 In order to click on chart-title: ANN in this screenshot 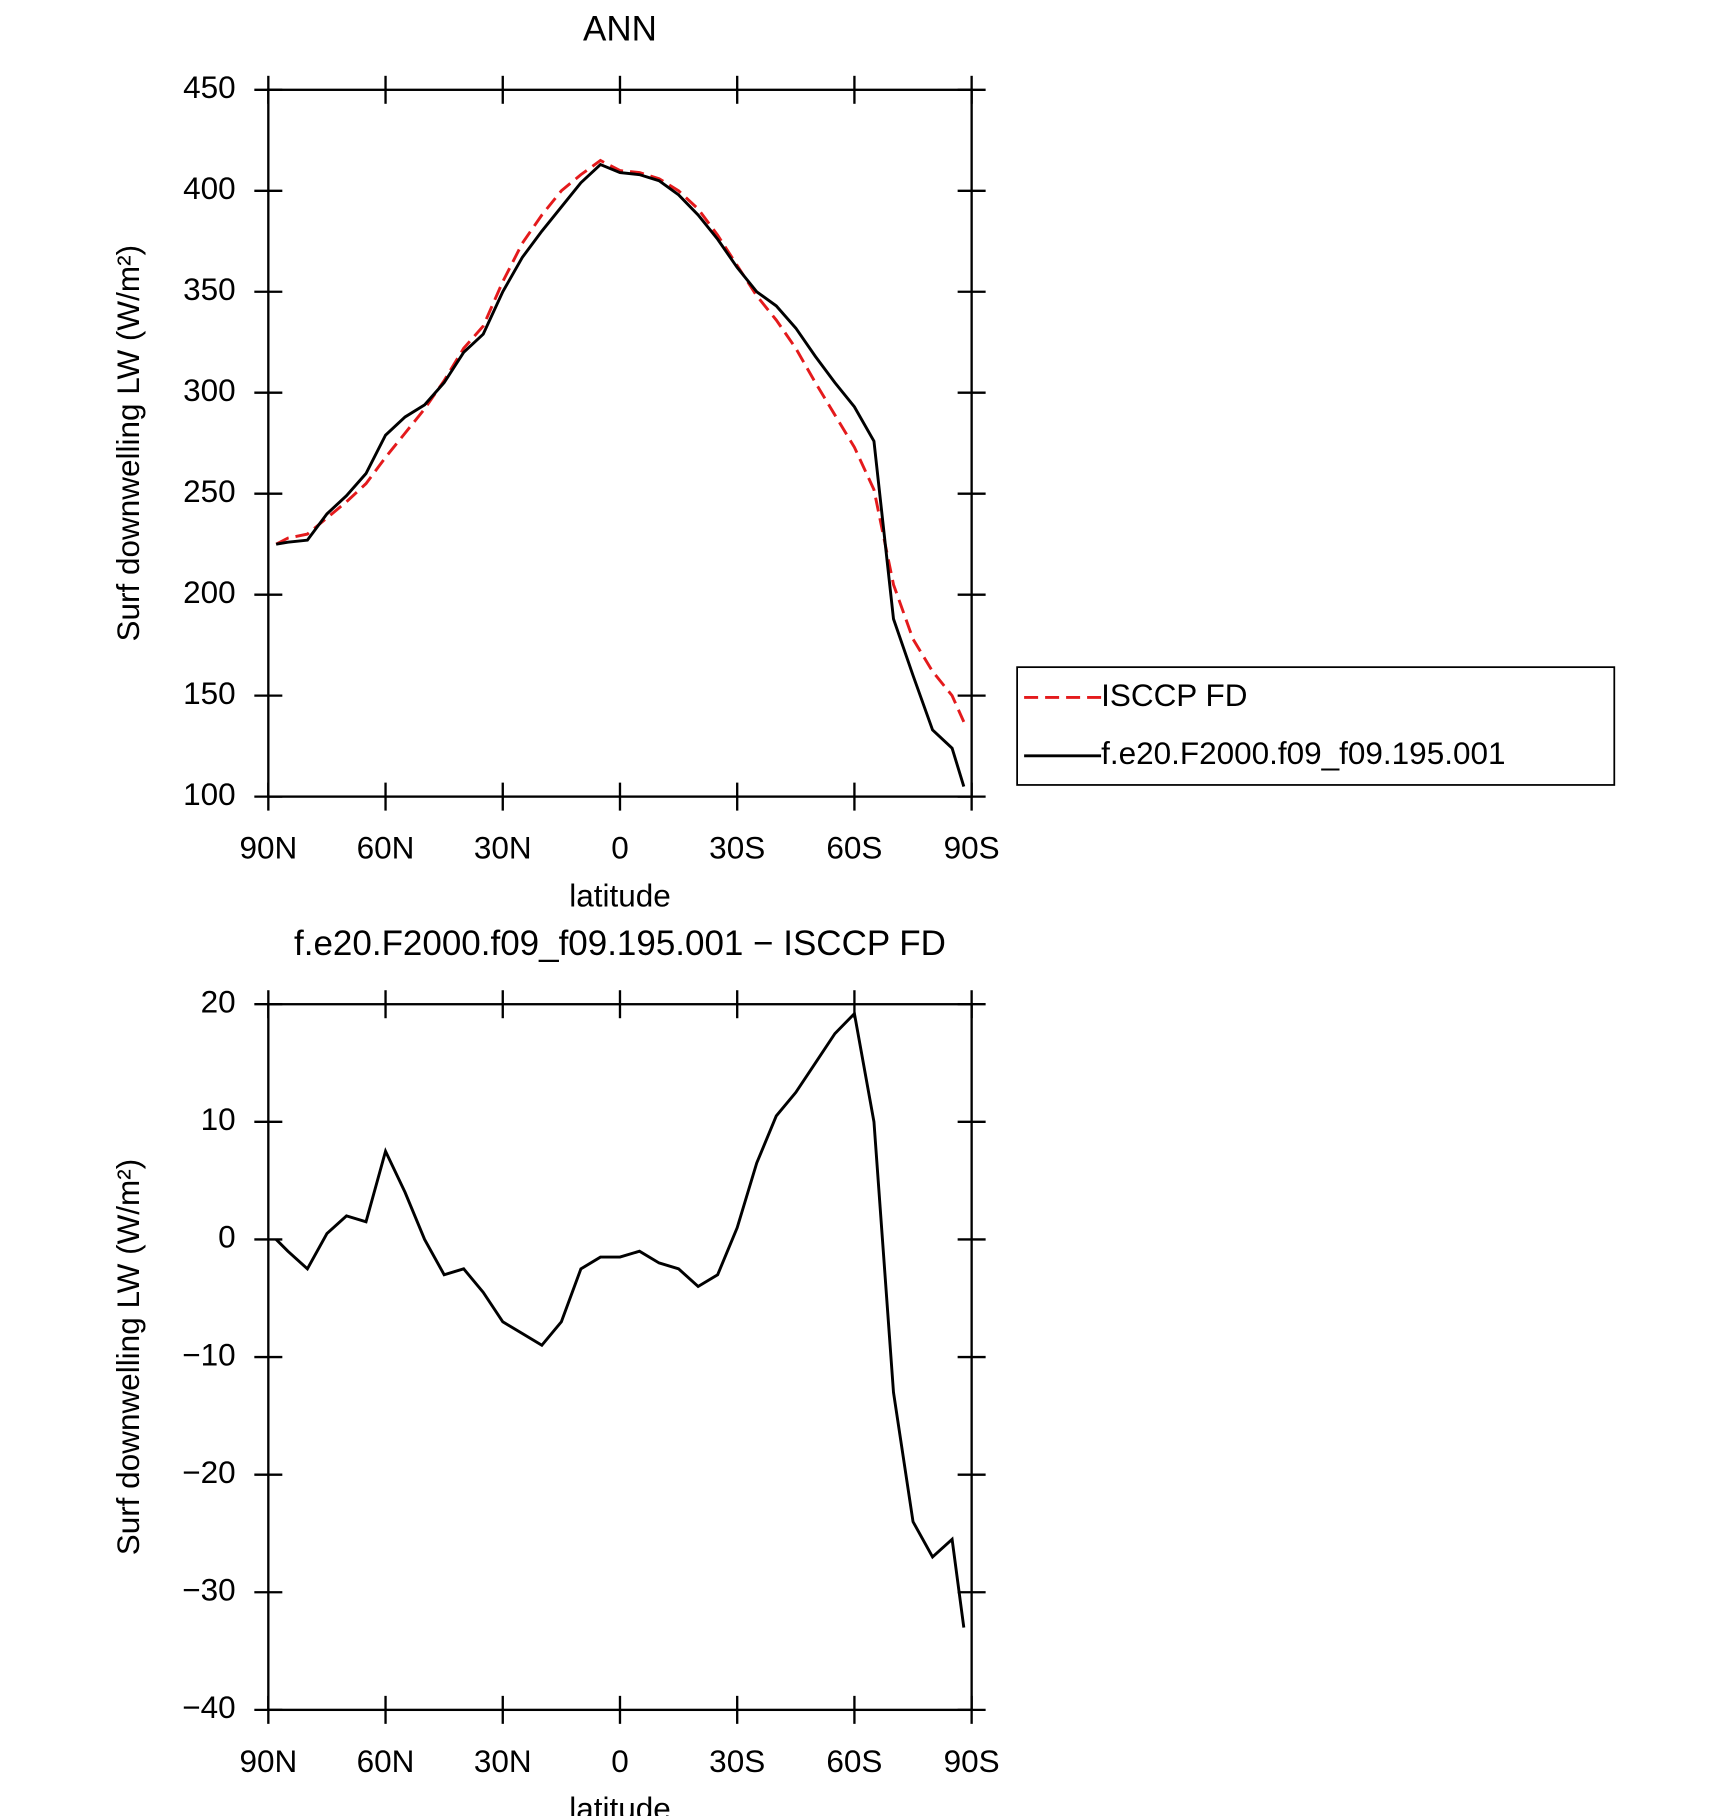, I will do `click(620, 29)`.